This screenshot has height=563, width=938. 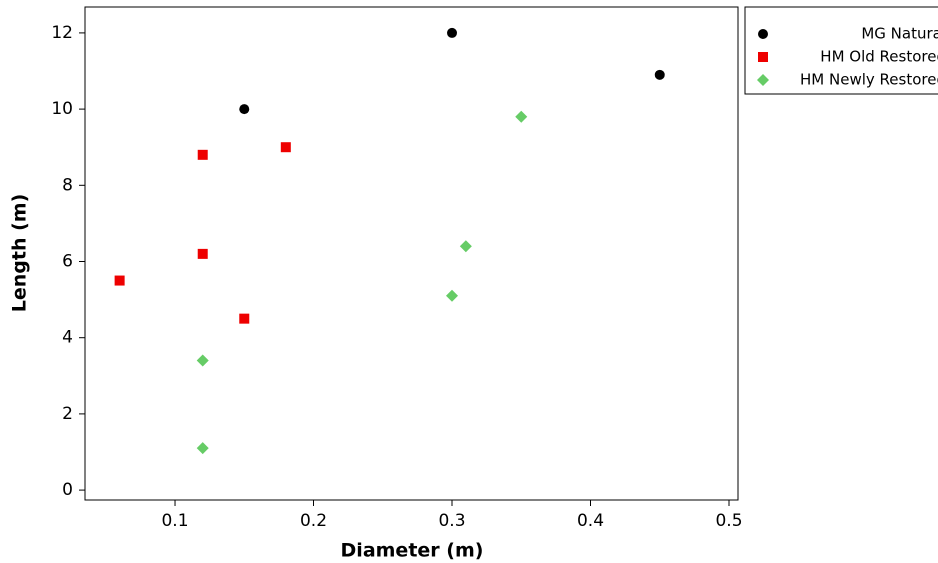 What do you see at coordinates (62, 109) in the screenshot?
I see `y-tick-label: 10` at bounding box center [62, 109].